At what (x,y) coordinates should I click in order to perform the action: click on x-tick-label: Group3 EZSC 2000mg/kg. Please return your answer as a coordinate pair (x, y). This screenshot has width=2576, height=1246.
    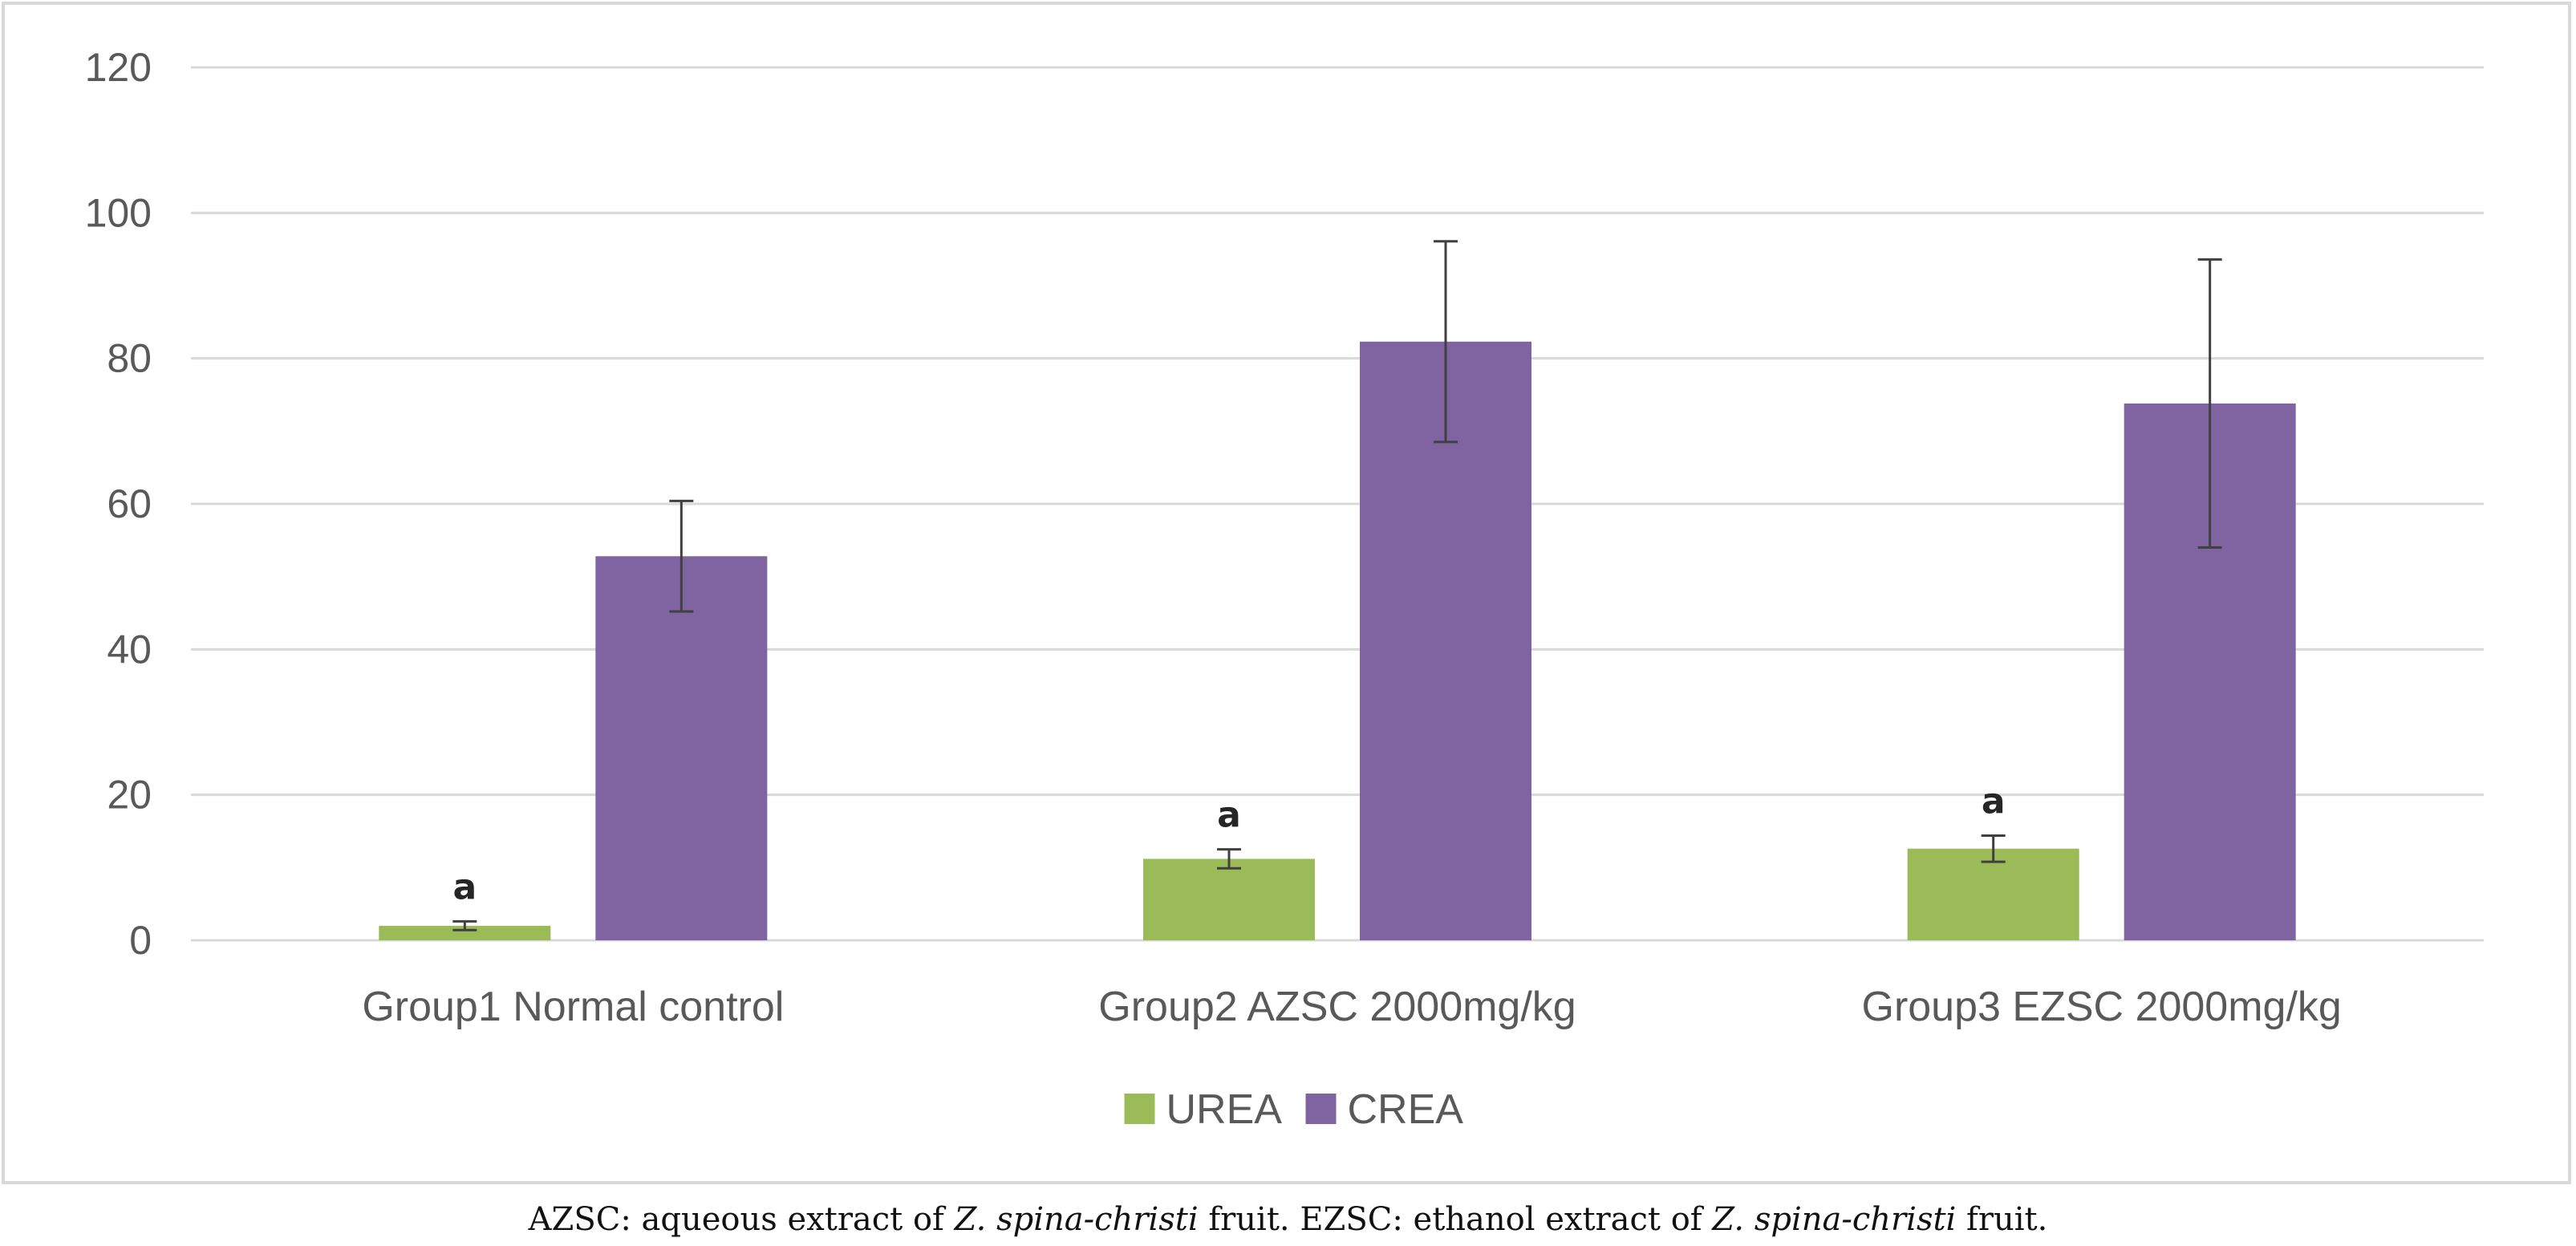
    Looking at the image, I should click on (2102, 1007).